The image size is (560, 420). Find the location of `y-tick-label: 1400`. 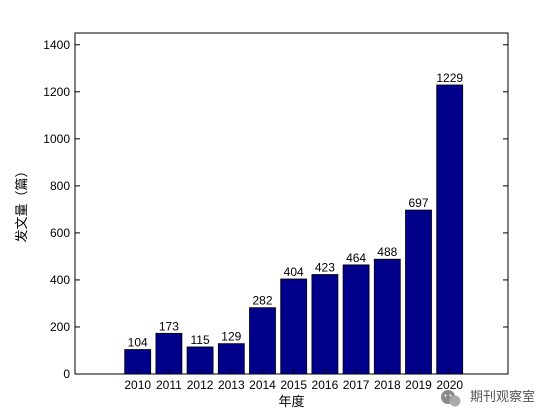

y-tick-label: 1400 is located at coordinates (56, 45).